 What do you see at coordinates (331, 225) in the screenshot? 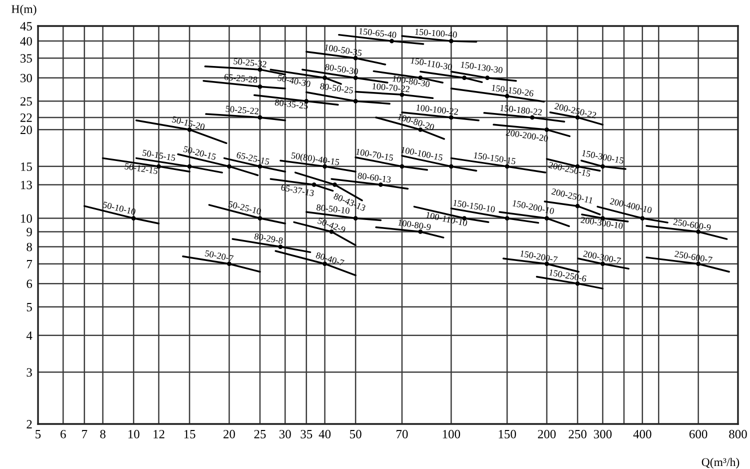
I see `text: 50-42-9` at bounding box center [331, 225].